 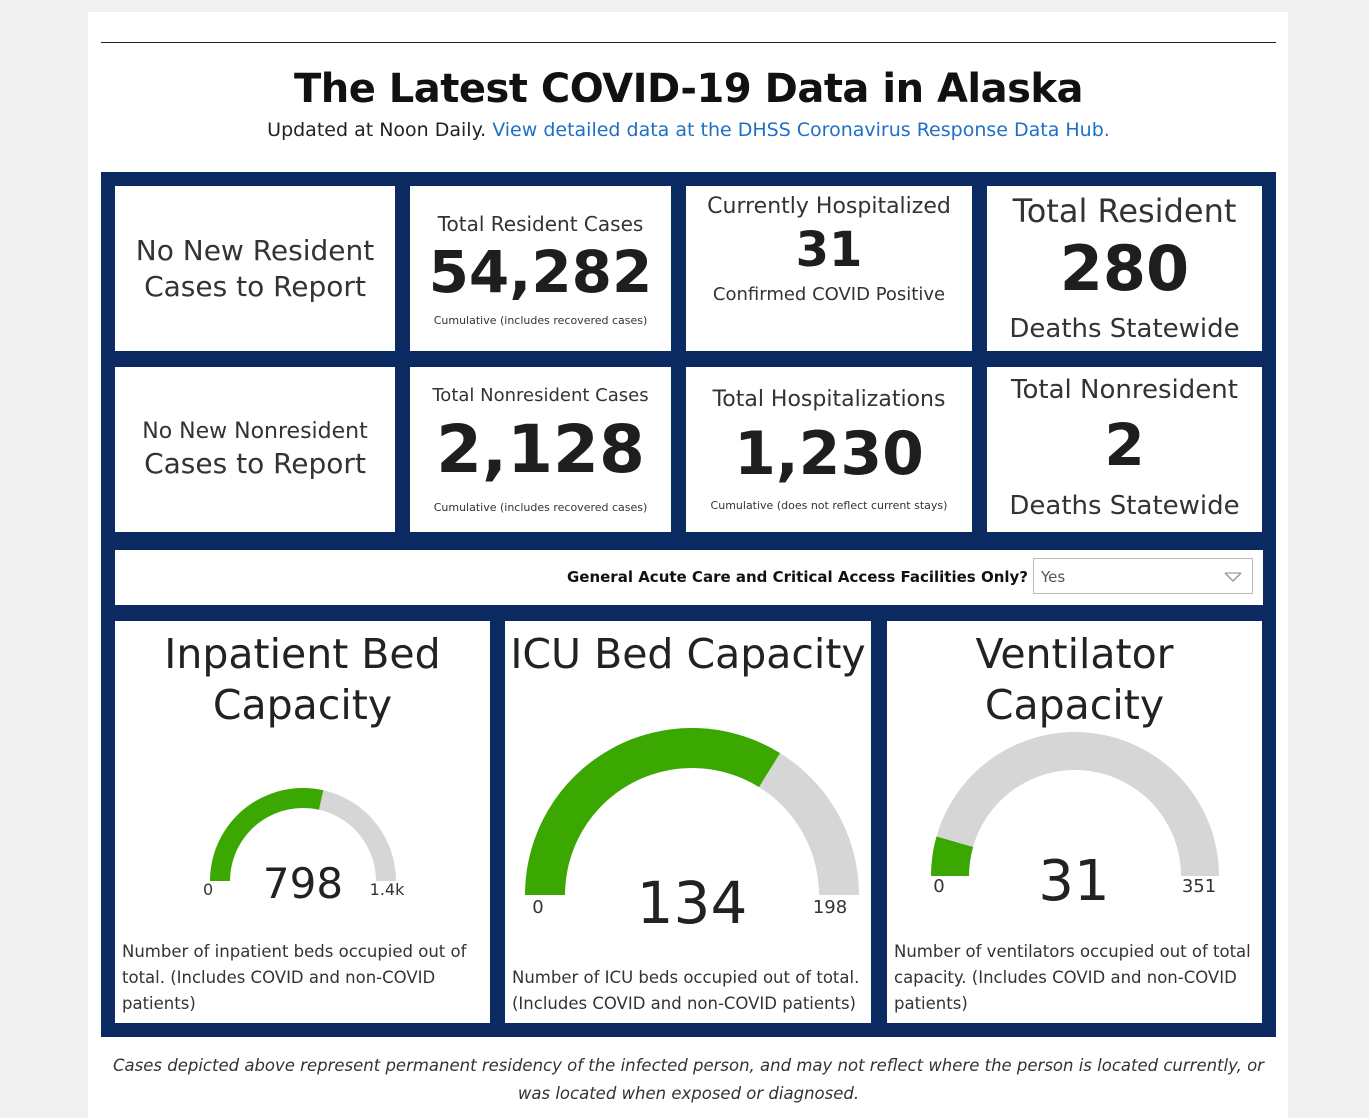 What do you see at coordinates (540, 224) in the screenshot?
I see `total-resident-cases-label: Total Resident Cases` at bounding box center [540, 224].